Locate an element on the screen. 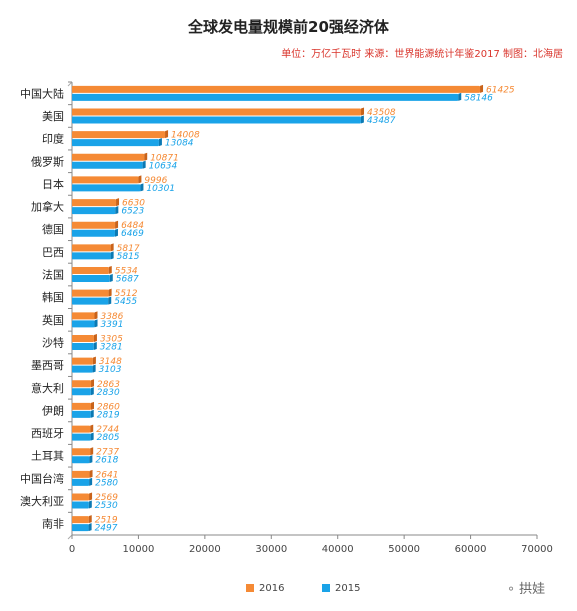  legend-swatch-2015 is located at coordinates (326, 588).